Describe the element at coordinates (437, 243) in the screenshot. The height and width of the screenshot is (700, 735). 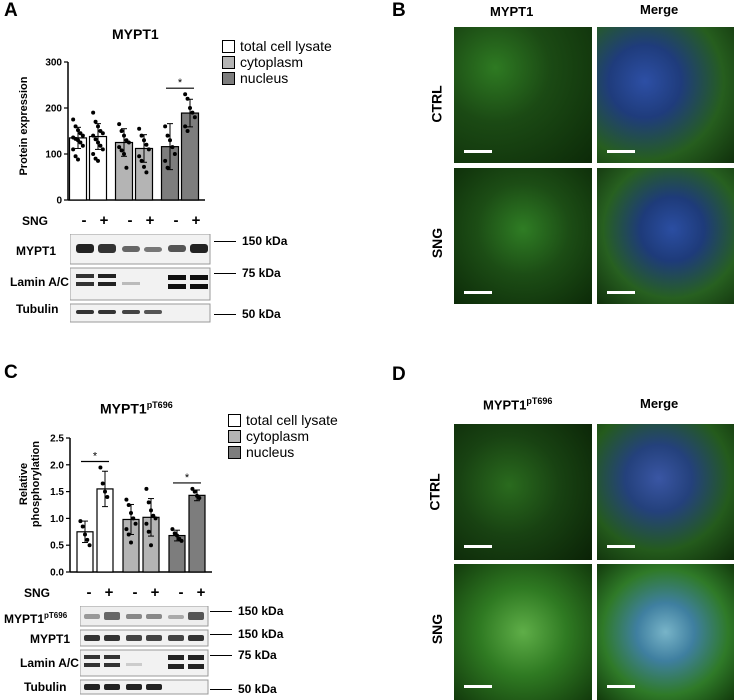
I see `panel-b-row2: SNG` at that location.